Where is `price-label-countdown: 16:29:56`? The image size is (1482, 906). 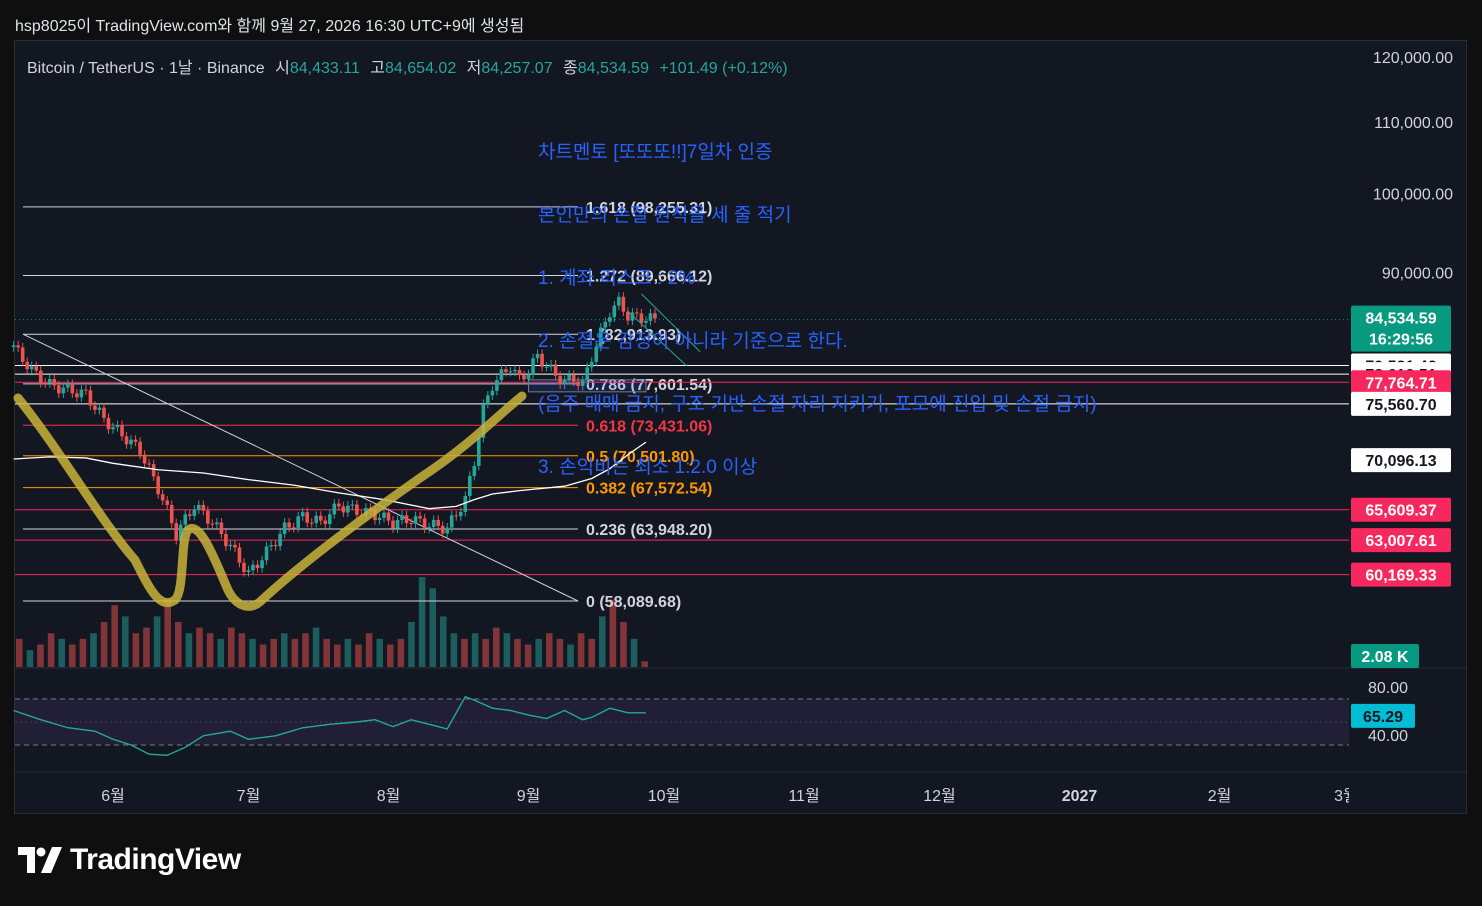 price-label-countdown: 16:29:56 is located at coordinates (1401, 340).